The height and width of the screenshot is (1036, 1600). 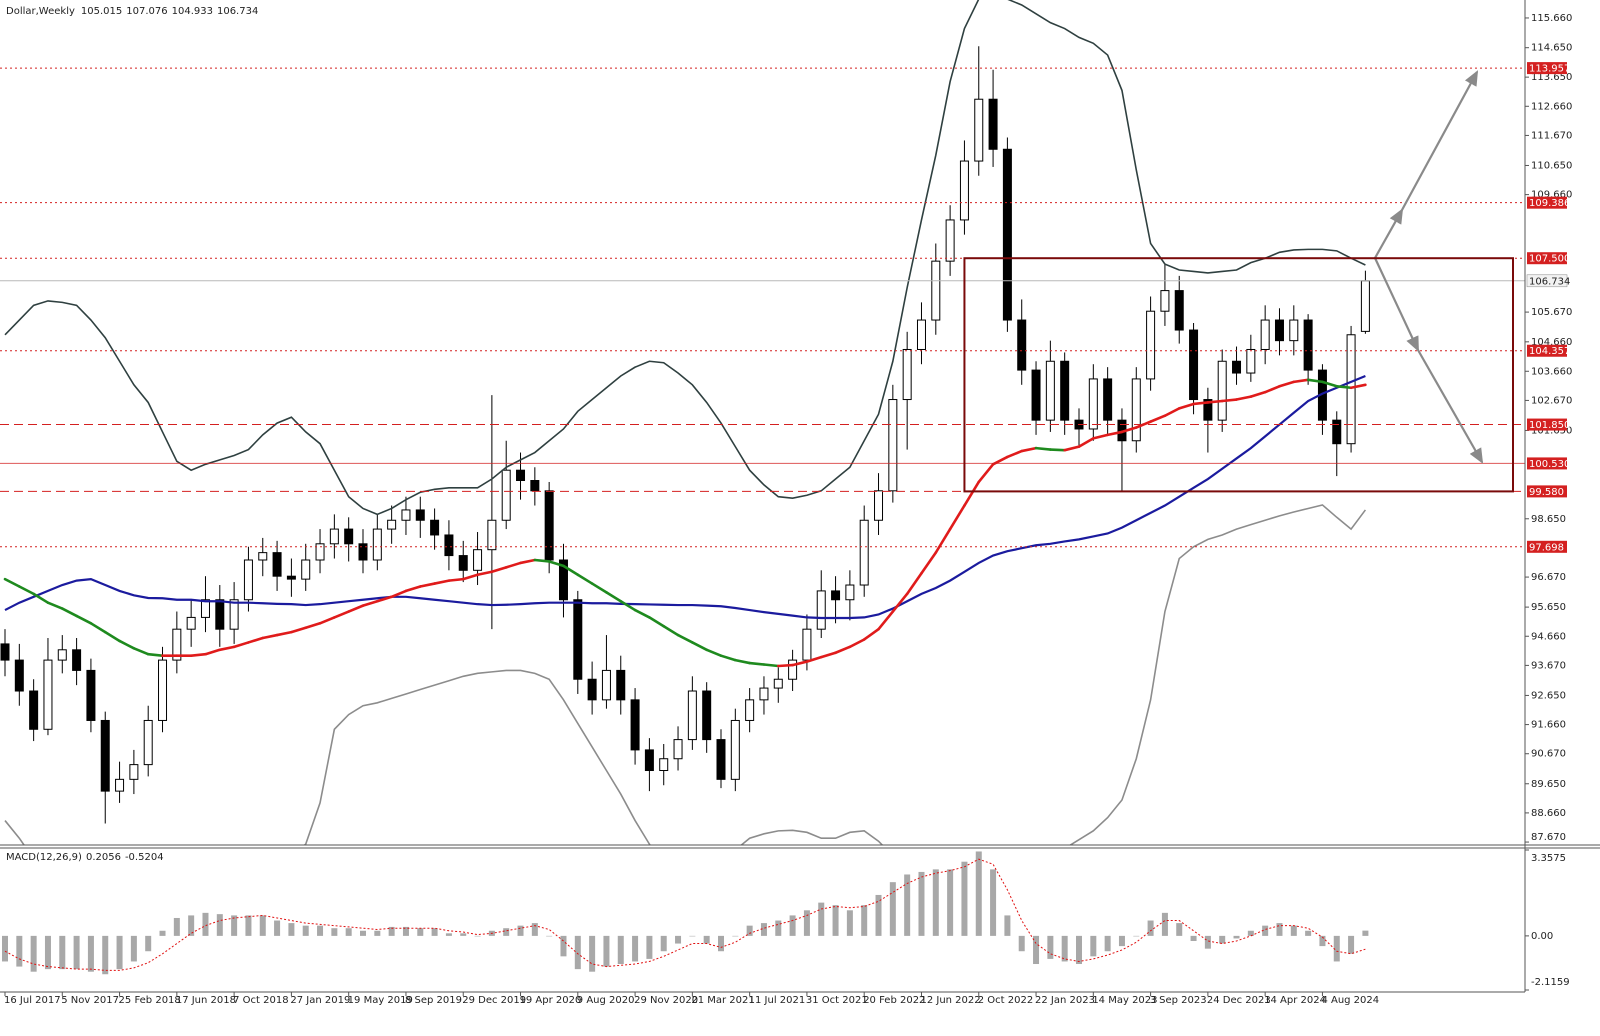 What do you see at coordinates (1548, 784) in the screenshot?
I see `y-tick-label: 89.650` at bounding box center [1548, 784].